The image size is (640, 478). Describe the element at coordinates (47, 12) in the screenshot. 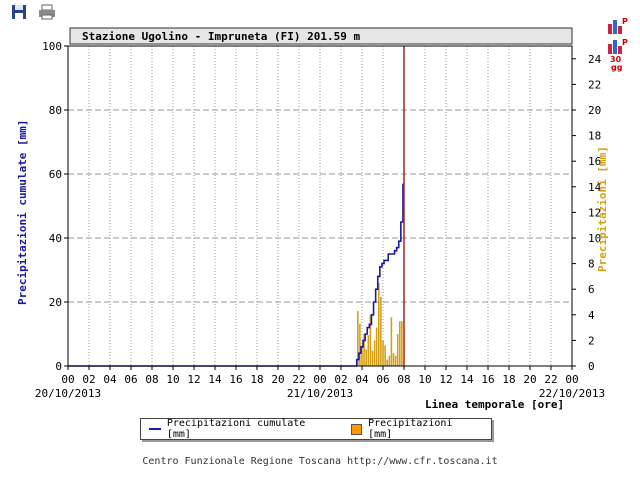

I see `print-icon` at that location.